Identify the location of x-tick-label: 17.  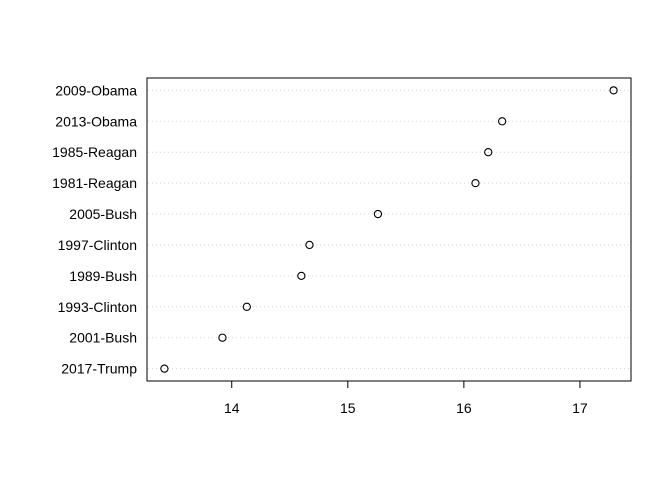
(580, 408).